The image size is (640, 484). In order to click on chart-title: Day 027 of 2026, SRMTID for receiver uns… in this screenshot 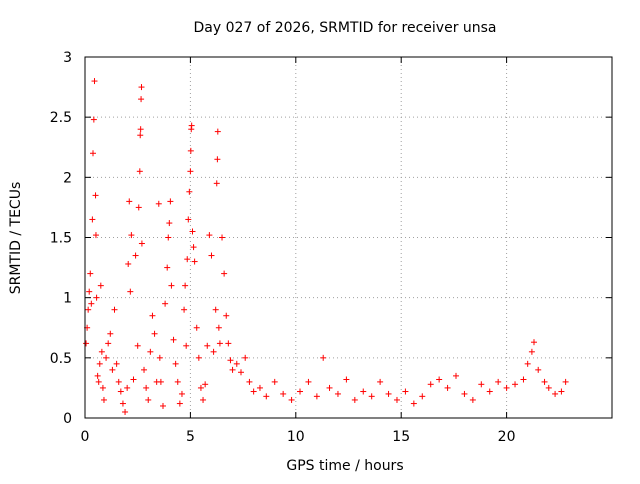, I will do `click(344, 28)`.